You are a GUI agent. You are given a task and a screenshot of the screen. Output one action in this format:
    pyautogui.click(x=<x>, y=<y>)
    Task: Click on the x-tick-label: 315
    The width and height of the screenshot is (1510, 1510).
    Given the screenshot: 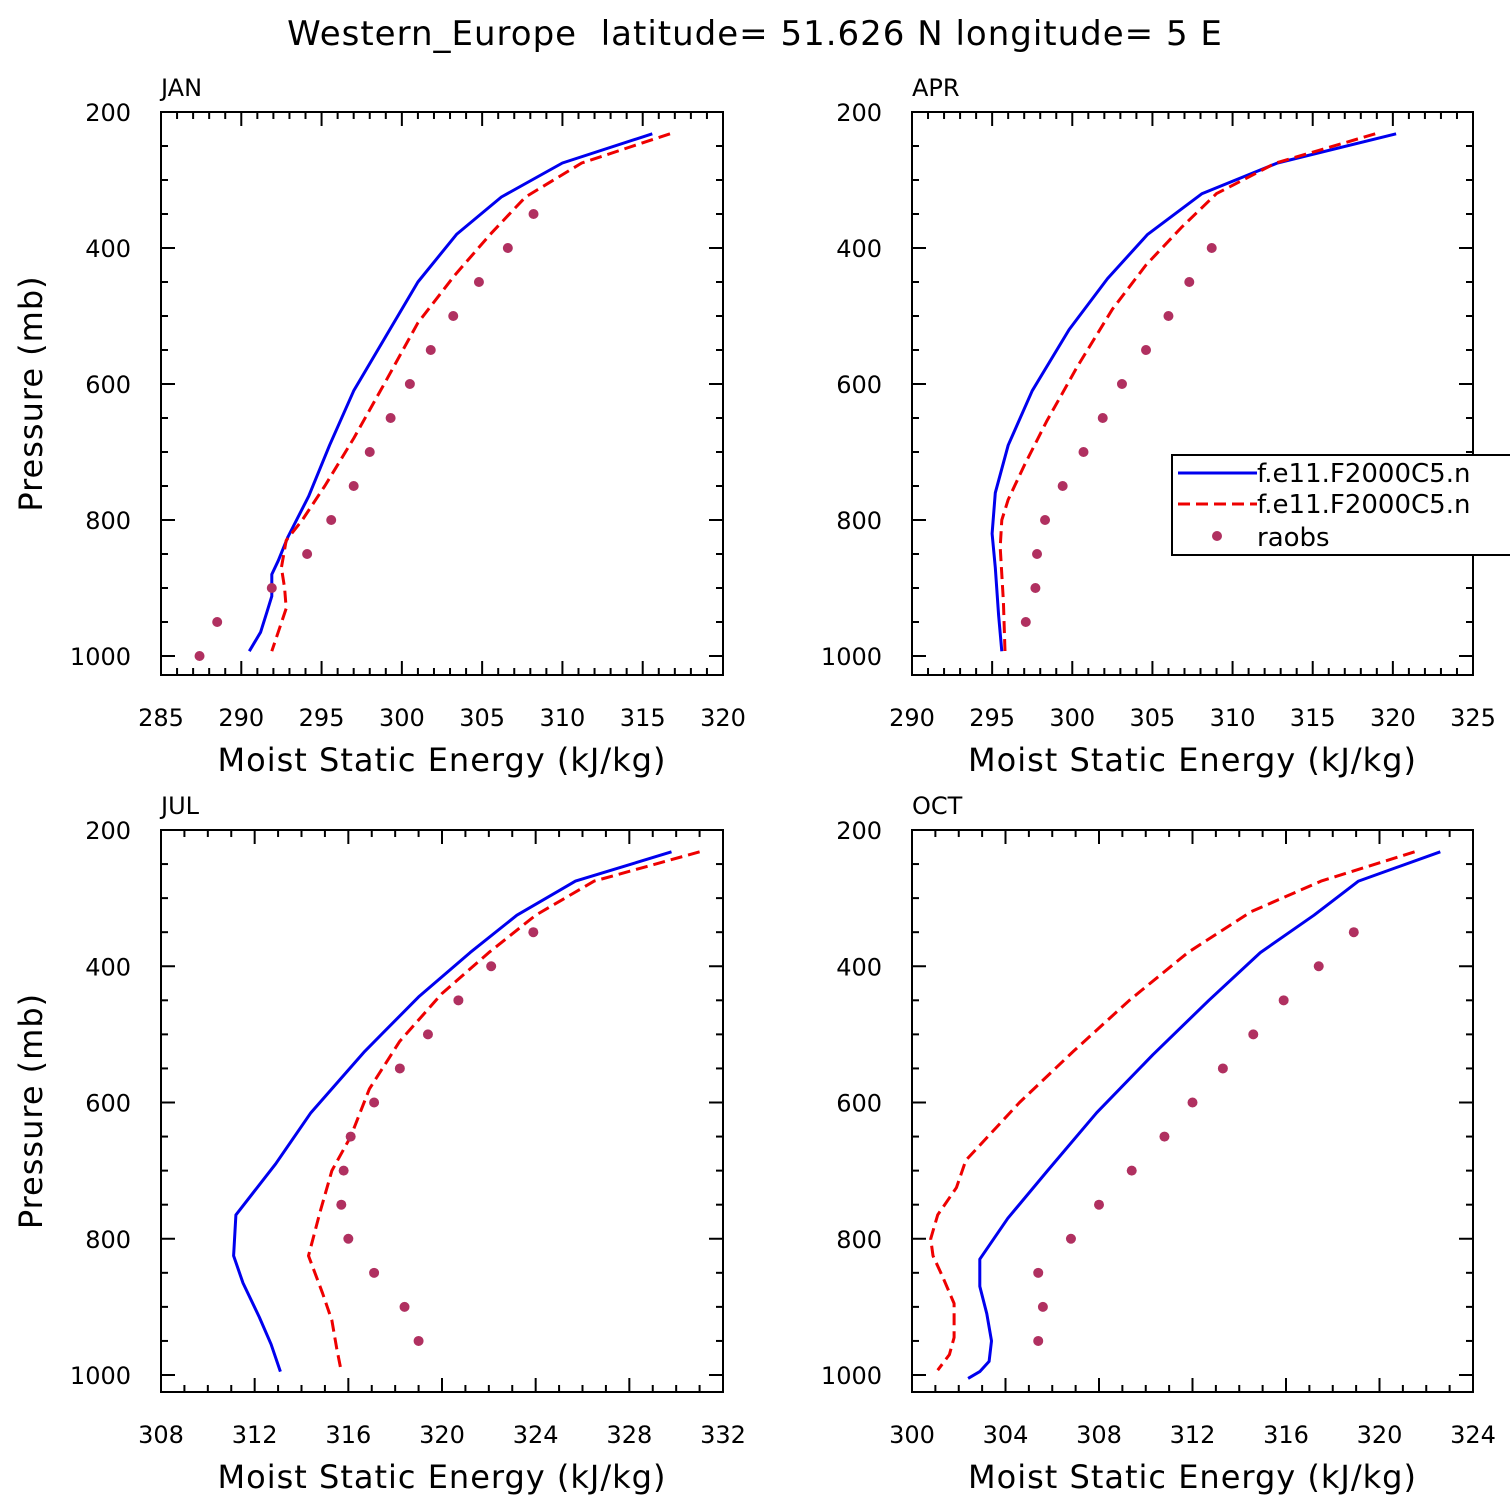 What is the action you would take?
    pyautogui.click(x=1313, y=718)
    